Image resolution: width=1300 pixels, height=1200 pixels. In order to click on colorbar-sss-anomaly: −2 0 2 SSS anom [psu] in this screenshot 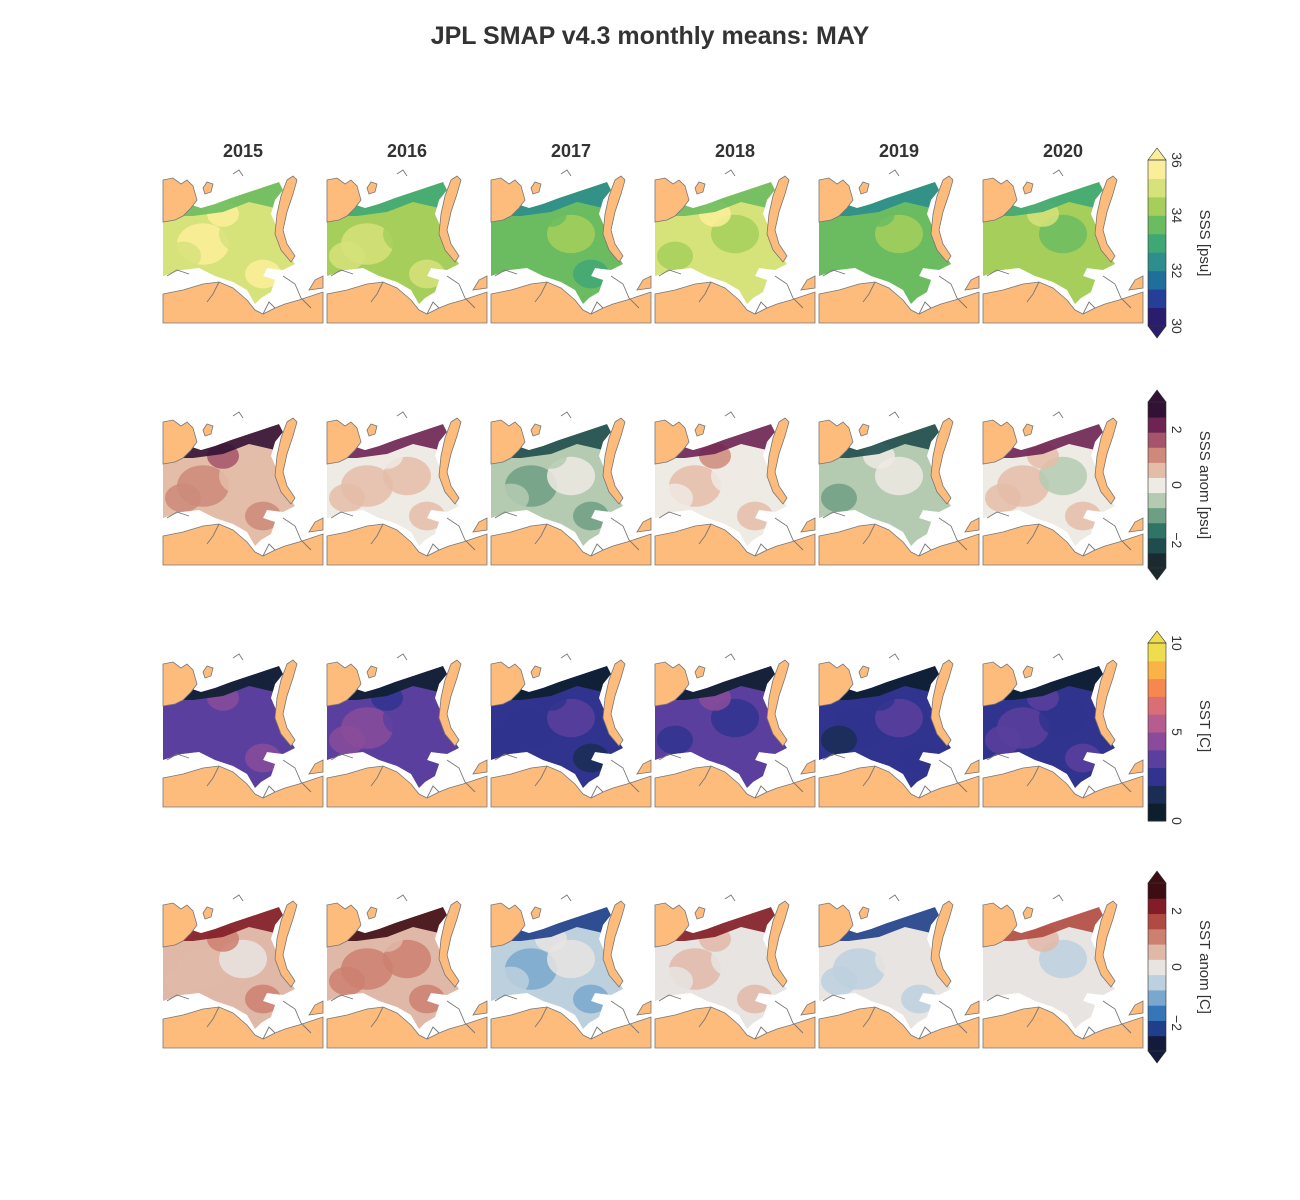, I will do `click(1180, 485)`.